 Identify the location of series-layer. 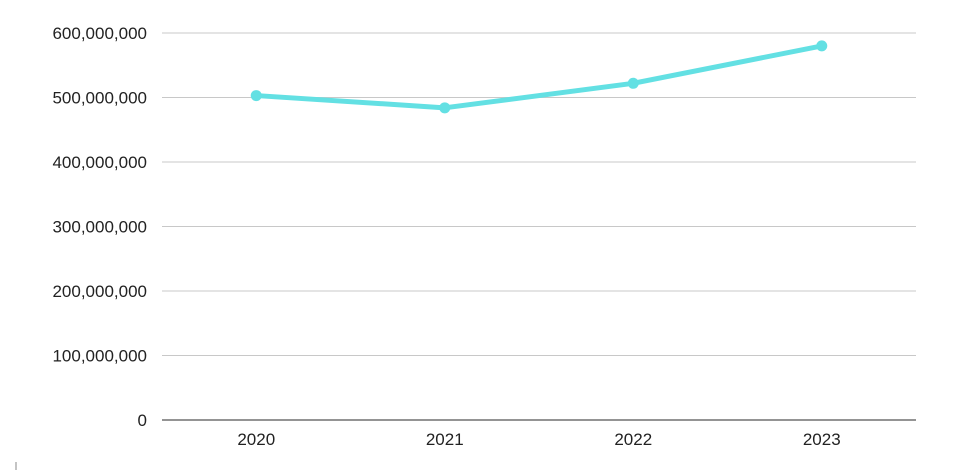
(539, 77).